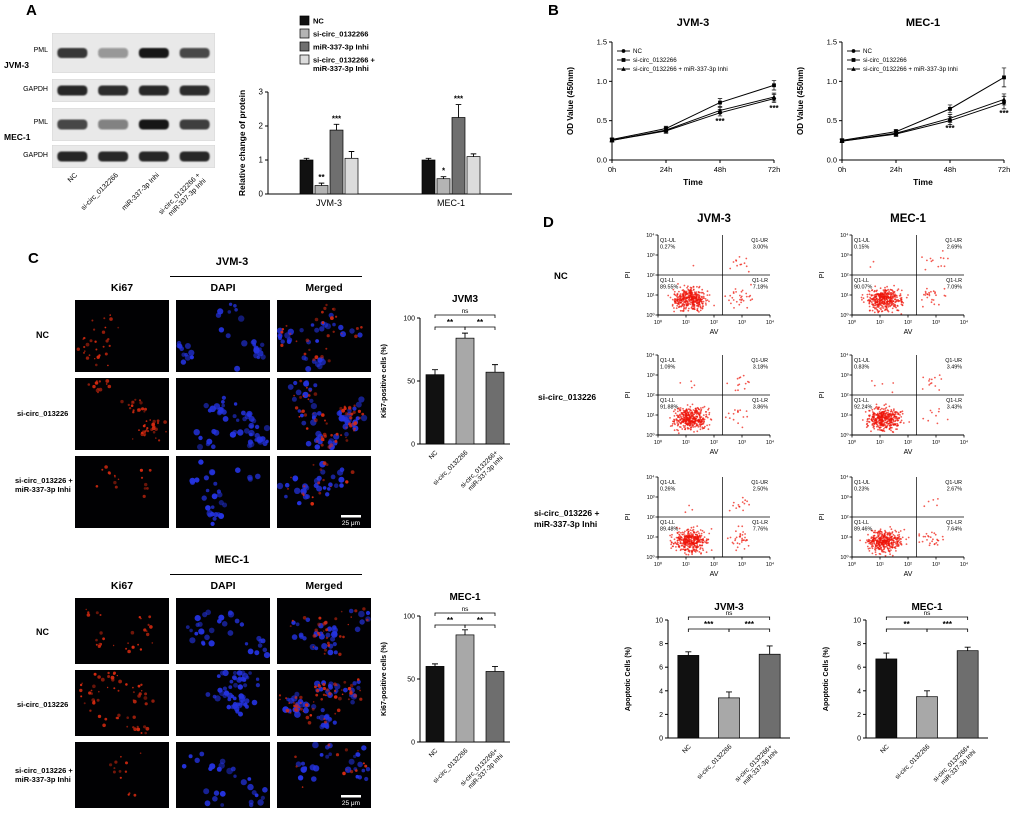 Image resolution: width=1020 pixels, height=815 pixels. What do you see at coordinates (43, 704) in the screenshot?
I see `row-label-sicirc: si-circ_013226` at bounding box center [43, 704].